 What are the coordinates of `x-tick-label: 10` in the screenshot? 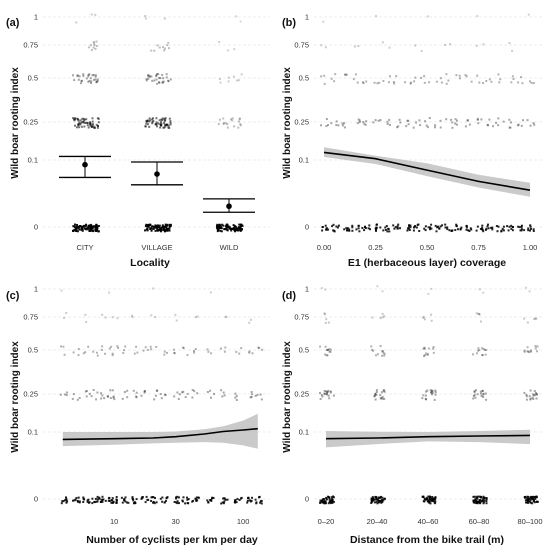 It's located at (114, 521).